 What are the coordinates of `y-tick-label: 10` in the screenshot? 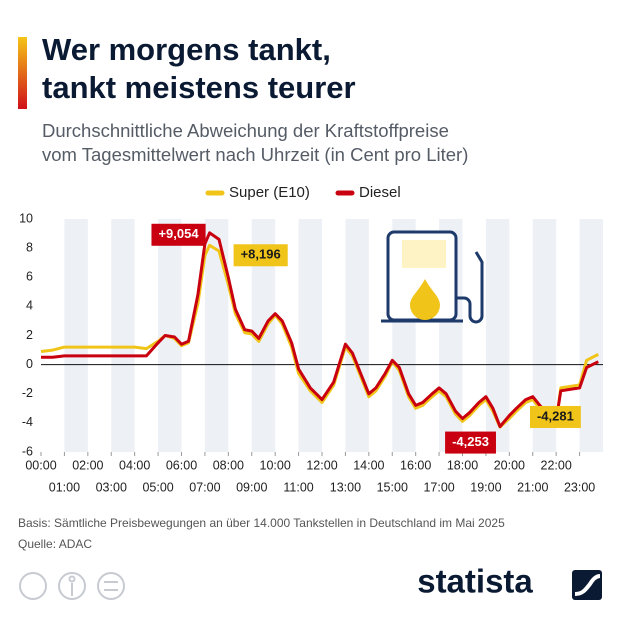 It's located at (26, 218).